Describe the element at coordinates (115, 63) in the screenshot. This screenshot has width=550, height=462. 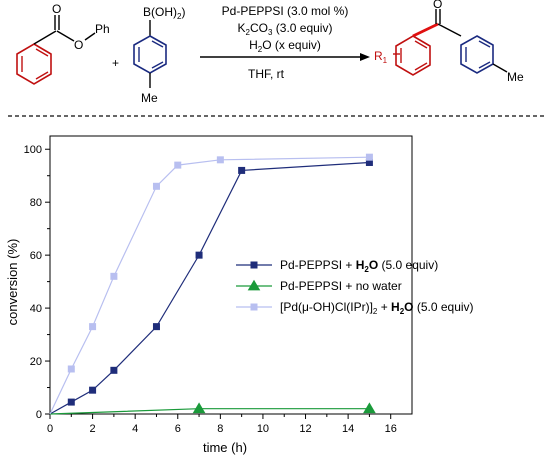
I see `plus-sign: +` at that location.